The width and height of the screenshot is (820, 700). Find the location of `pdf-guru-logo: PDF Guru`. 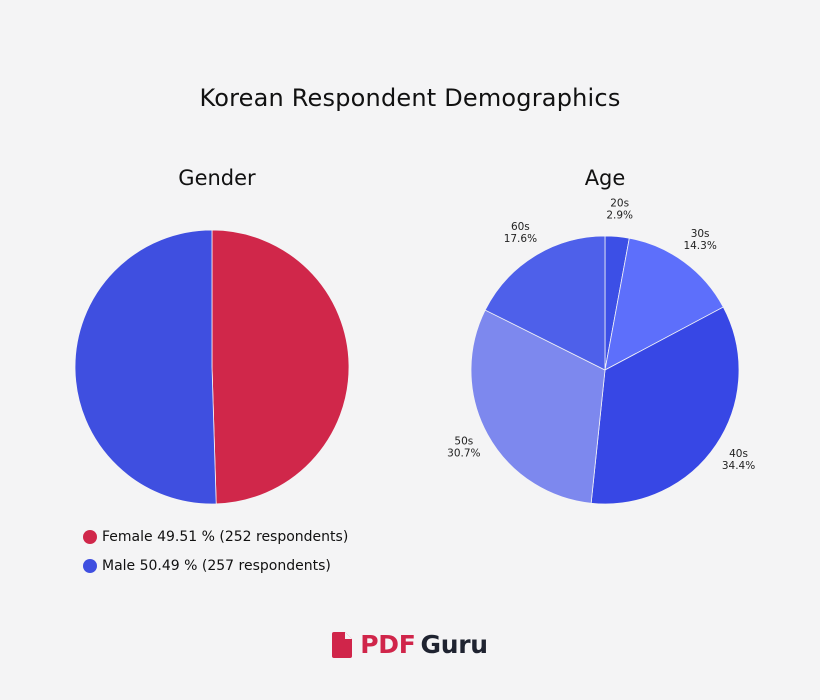

pdf-guru-logo: PDF Guru is located at coordinates (410, 644).